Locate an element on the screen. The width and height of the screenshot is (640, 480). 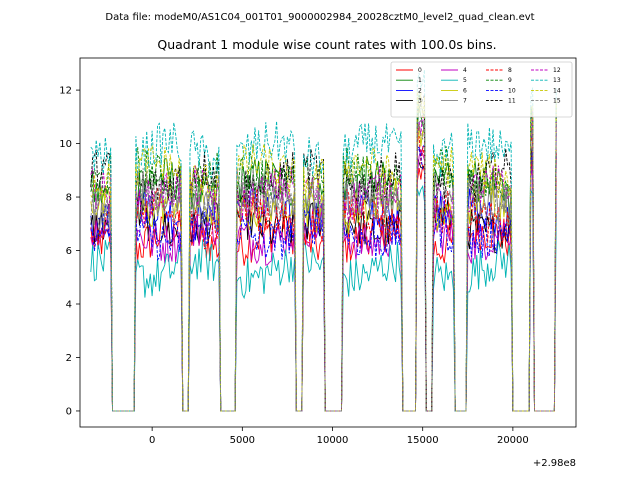
legend-label-1: 1 is located at coordinates (420, 80).